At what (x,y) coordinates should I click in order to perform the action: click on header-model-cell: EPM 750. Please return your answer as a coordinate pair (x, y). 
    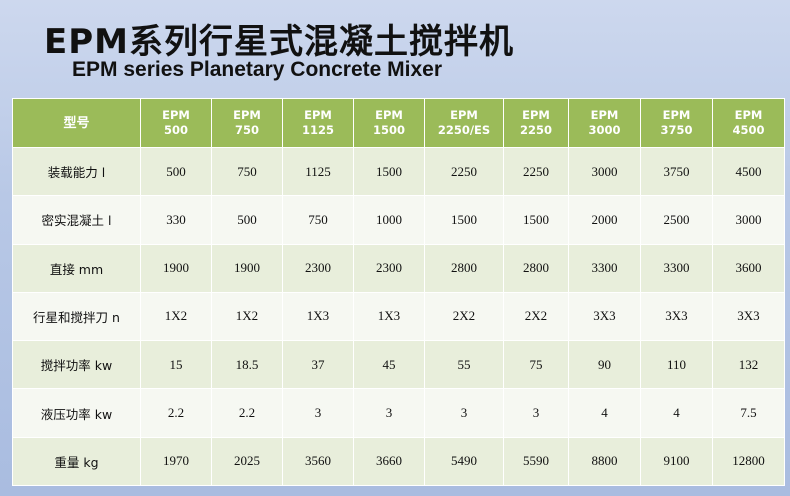
    Looking at the image, I should click on (247, 123).